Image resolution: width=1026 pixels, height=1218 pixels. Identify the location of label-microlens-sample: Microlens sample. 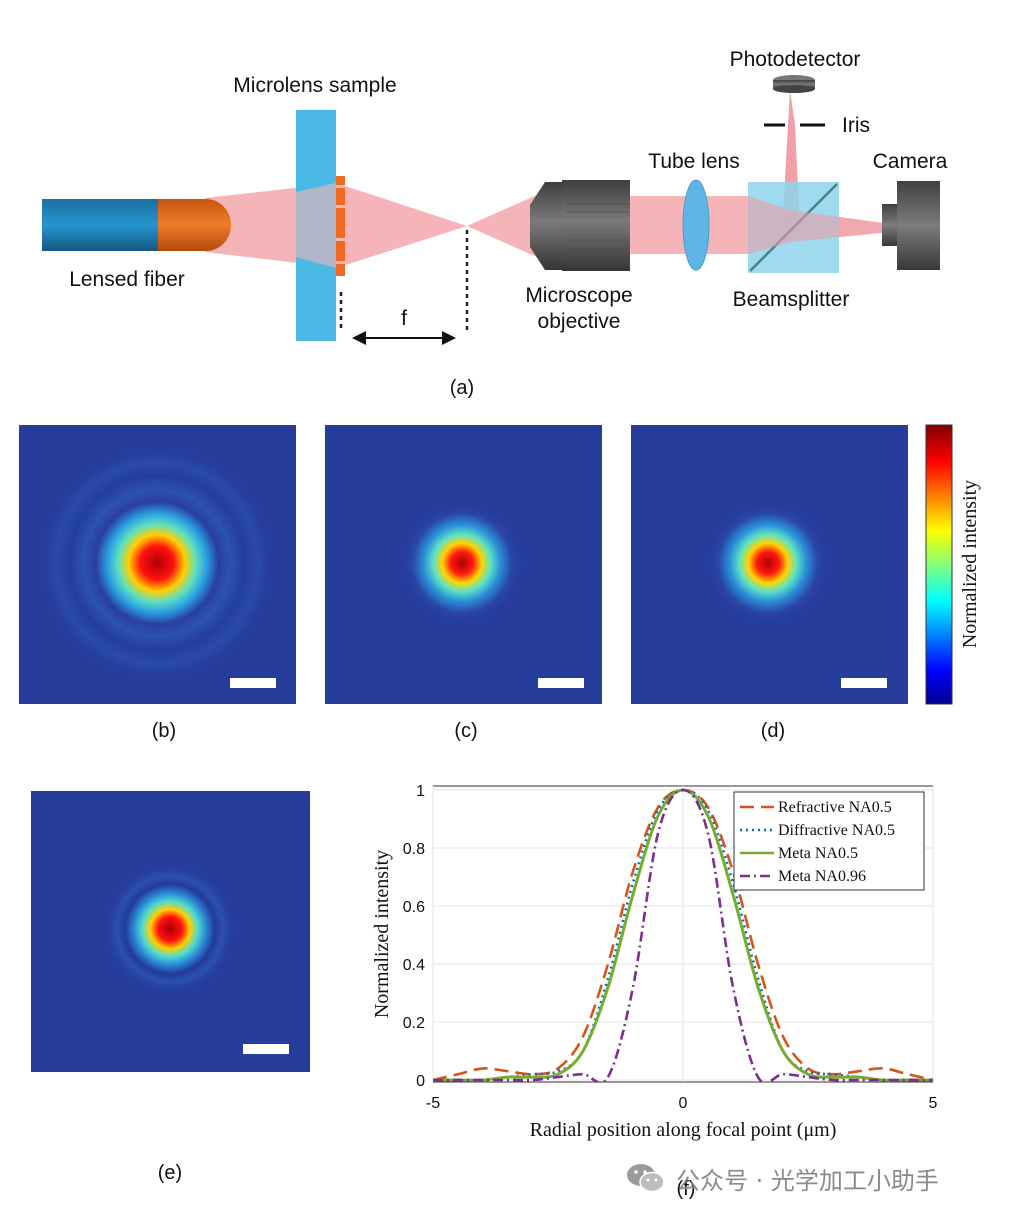
(314, 85).